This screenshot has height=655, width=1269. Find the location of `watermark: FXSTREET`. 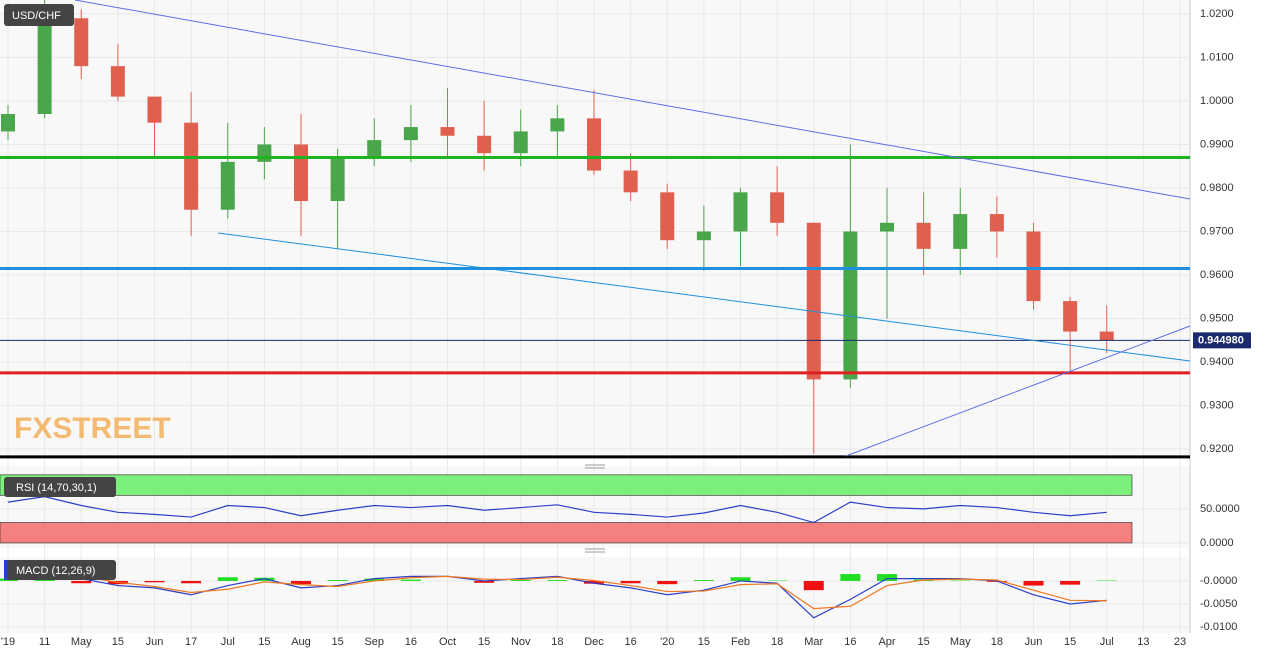

watermark: FXSTREET is located at coordinates (92, 428).